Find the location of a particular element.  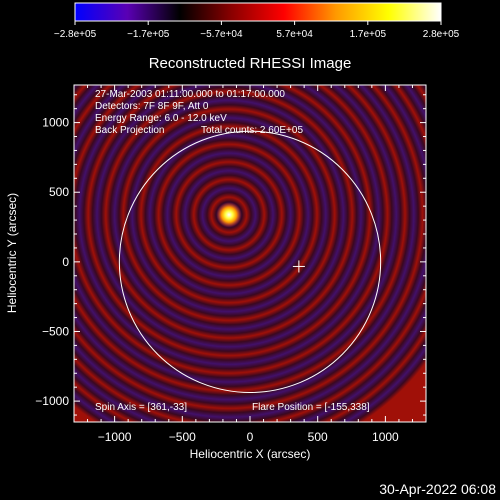

annotation-energy-range: Energy Range: 6.0 - 12.0 keV is located at coordinates (161, 118).